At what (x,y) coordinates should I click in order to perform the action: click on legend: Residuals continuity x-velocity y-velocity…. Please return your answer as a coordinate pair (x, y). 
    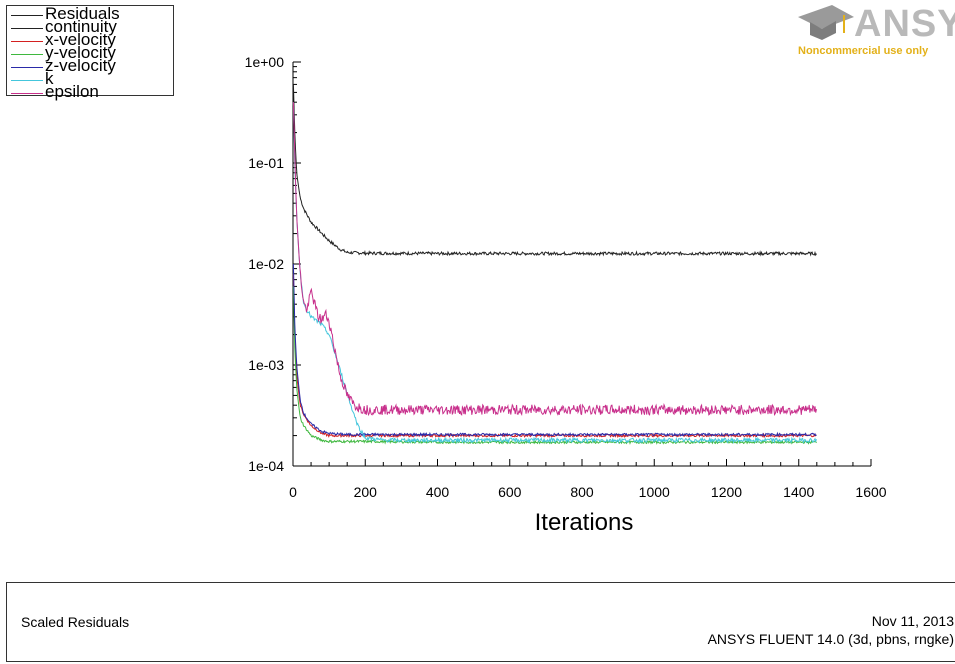
    Looking at the image, I should click on (90, 52).